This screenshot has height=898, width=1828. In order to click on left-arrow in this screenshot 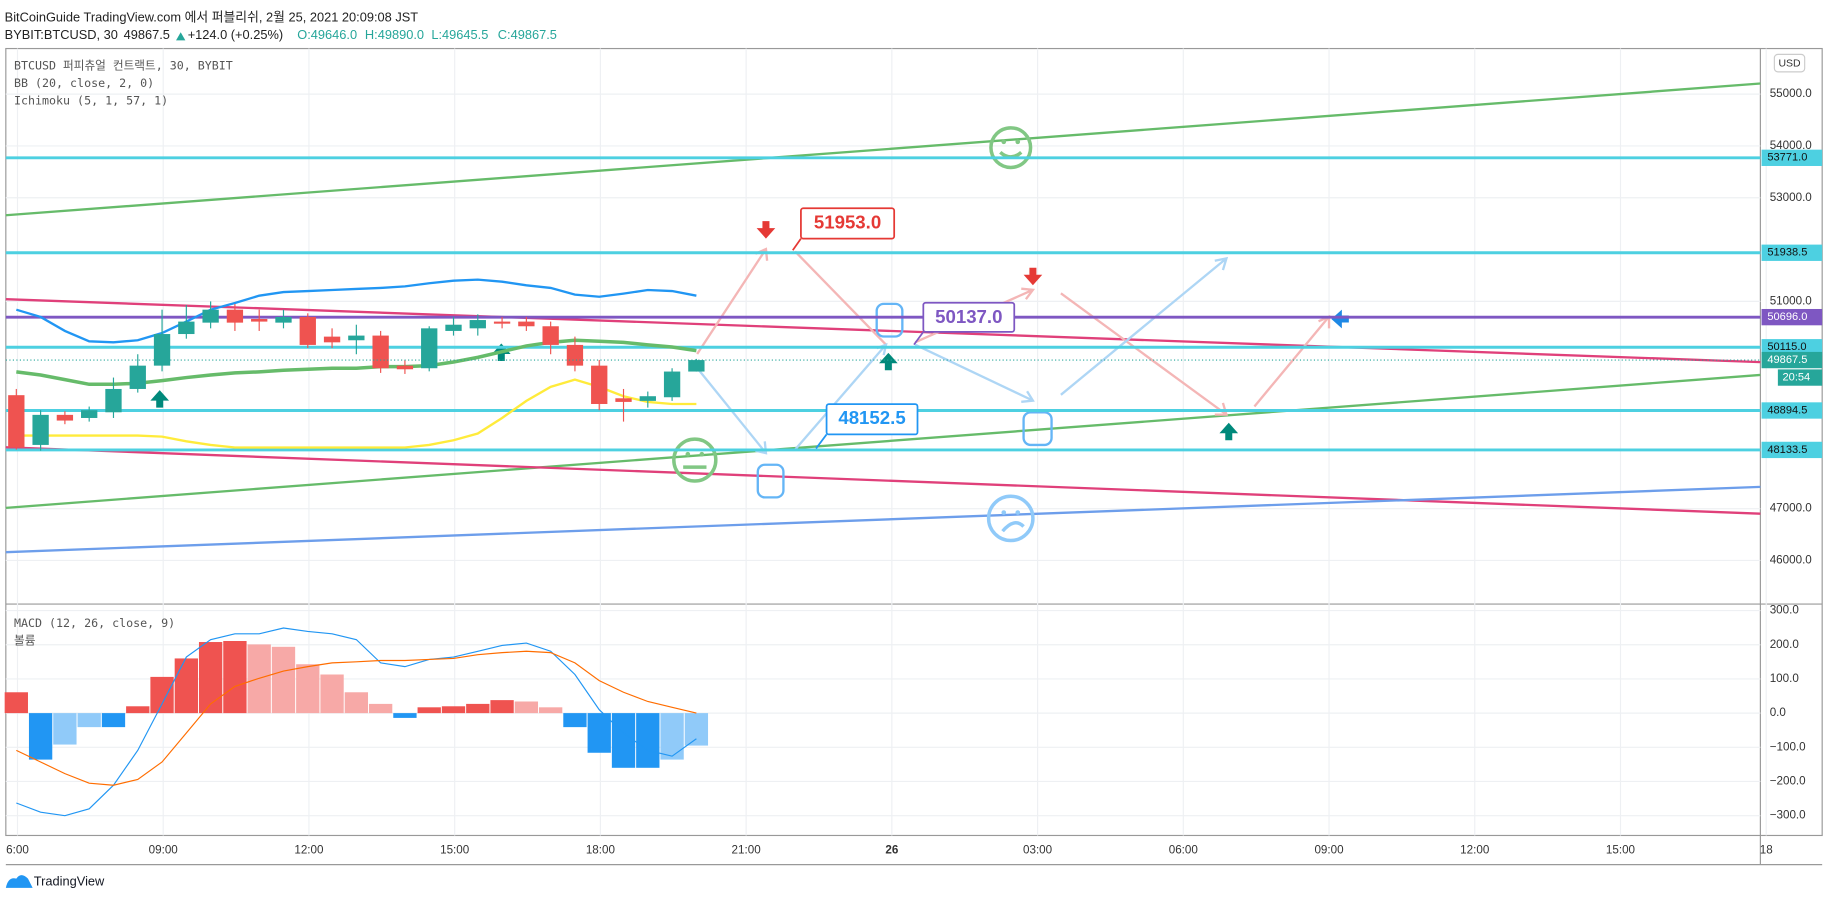, I will do `click(1340, 319)`.